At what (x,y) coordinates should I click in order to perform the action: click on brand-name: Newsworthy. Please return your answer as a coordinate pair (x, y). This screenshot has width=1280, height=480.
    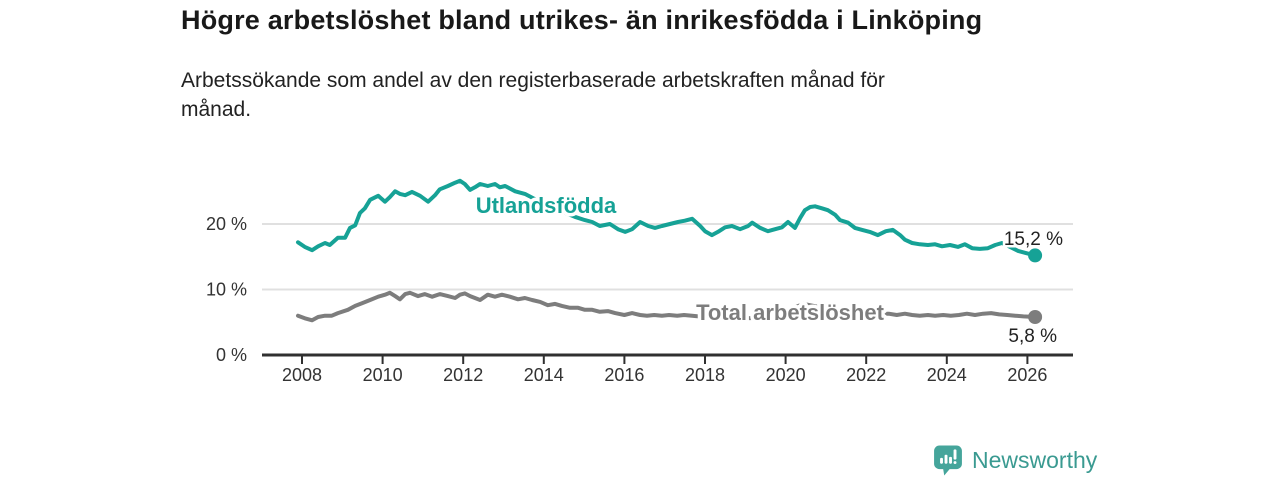
    Looking at the image, I should click on (1035, 460).